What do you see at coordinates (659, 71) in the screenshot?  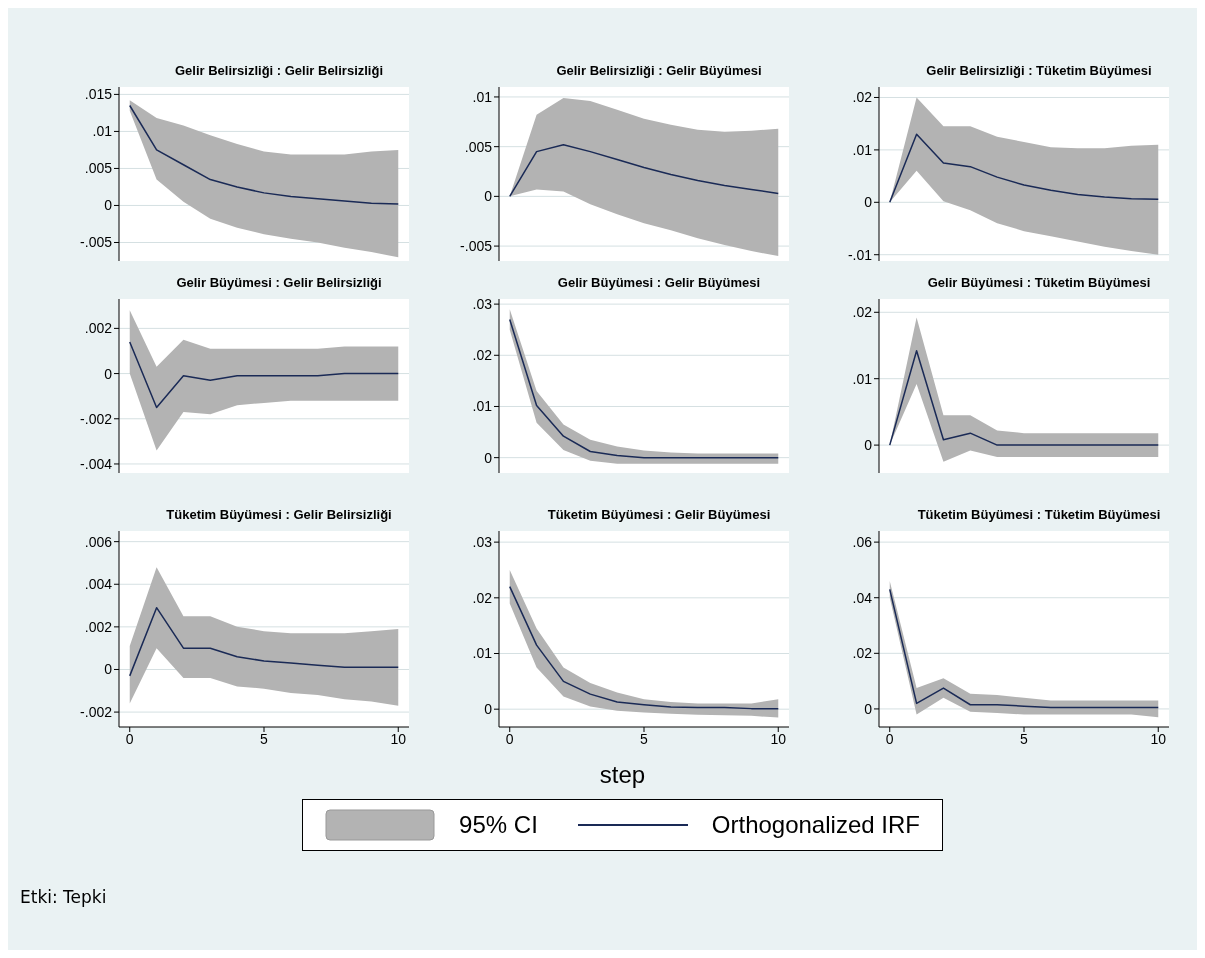 I see `chart-title: Gelir Belirsizliği : Gelir Büyümesi` at bounding box center [659, 71].